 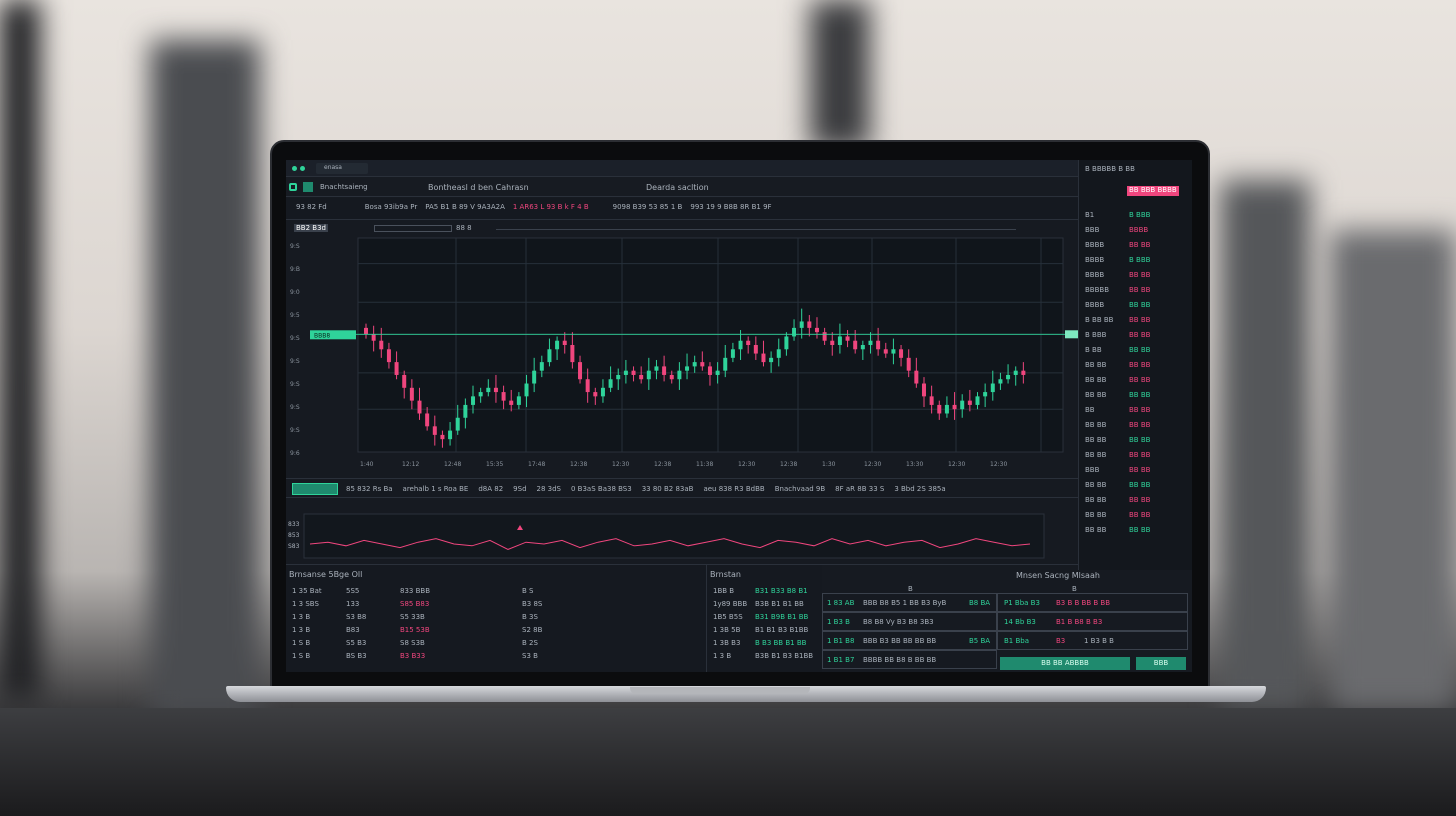 What do you see at coordinates (1135, 410) in the screenshot?
I see `watchlist-row: BB BB BB` at bounding box center [1135, 410].